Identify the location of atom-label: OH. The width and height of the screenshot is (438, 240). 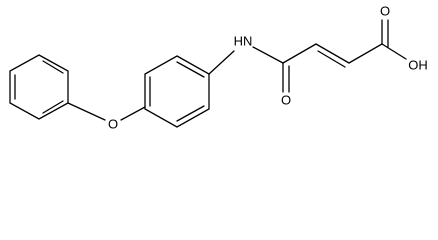
(418, 64).